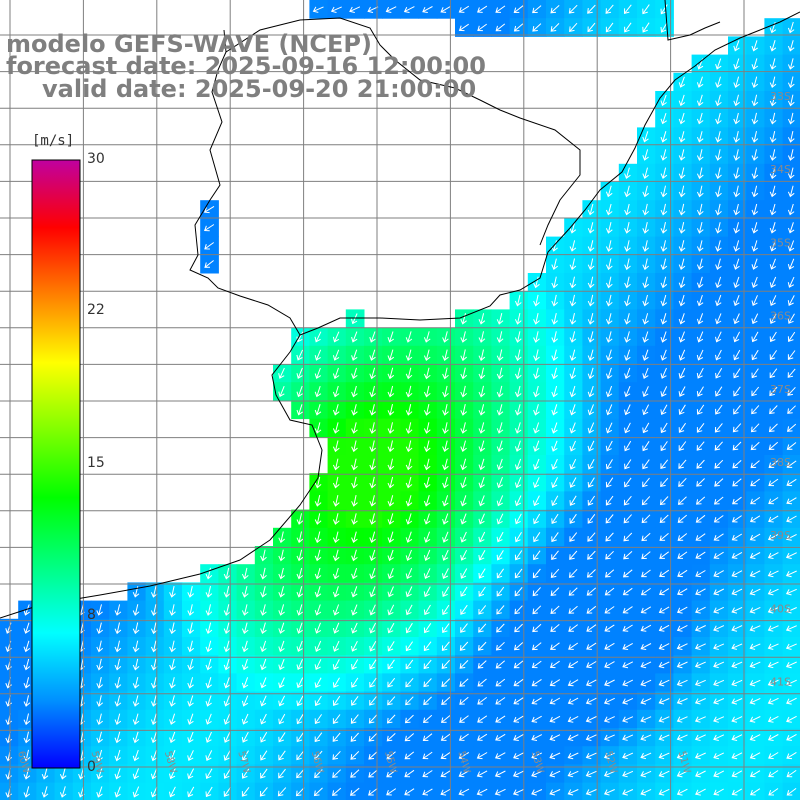 Image resolution: width=800 pixels, height=800 pixels. Describe the element at coordinates (56, 464) in the screenshot. I see `colorbar` at that location.